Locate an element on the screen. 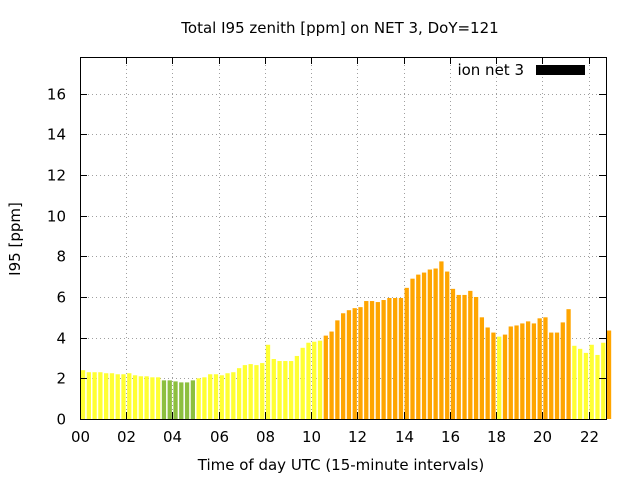 The height and width of the screenshot is (480, 640). x-tick-label: 02 is located at coordinates (126, 437).